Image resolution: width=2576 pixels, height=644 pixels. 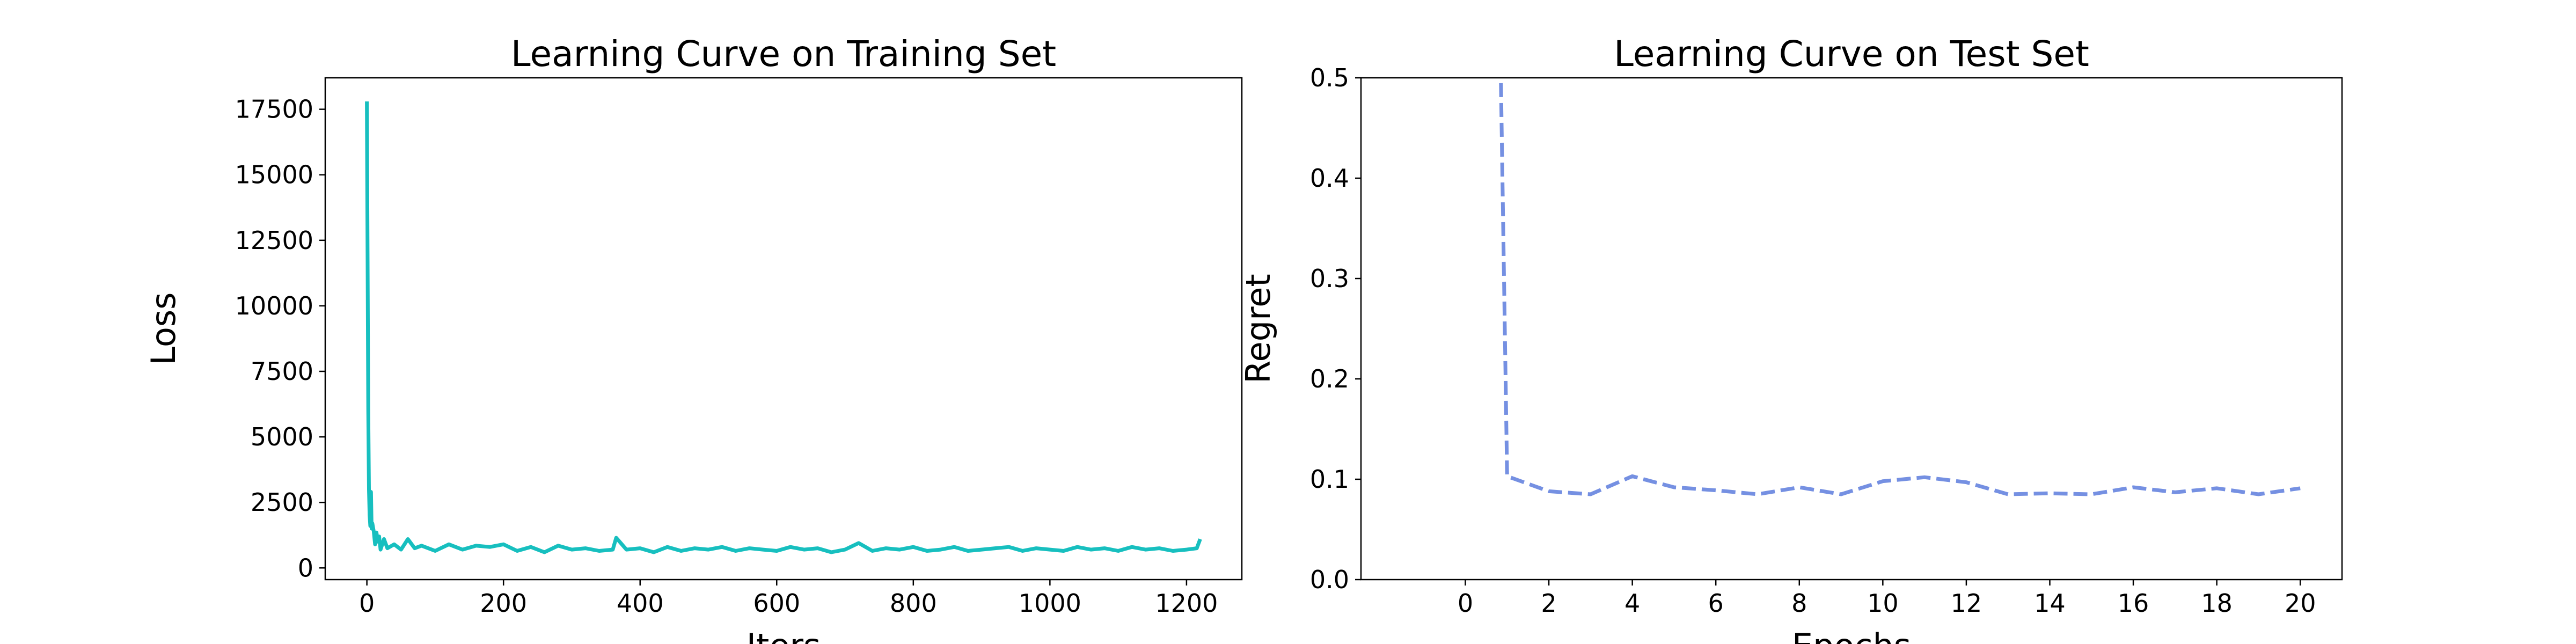 I want to click on x-tick-label: 4, so click(x=1632, y=603).